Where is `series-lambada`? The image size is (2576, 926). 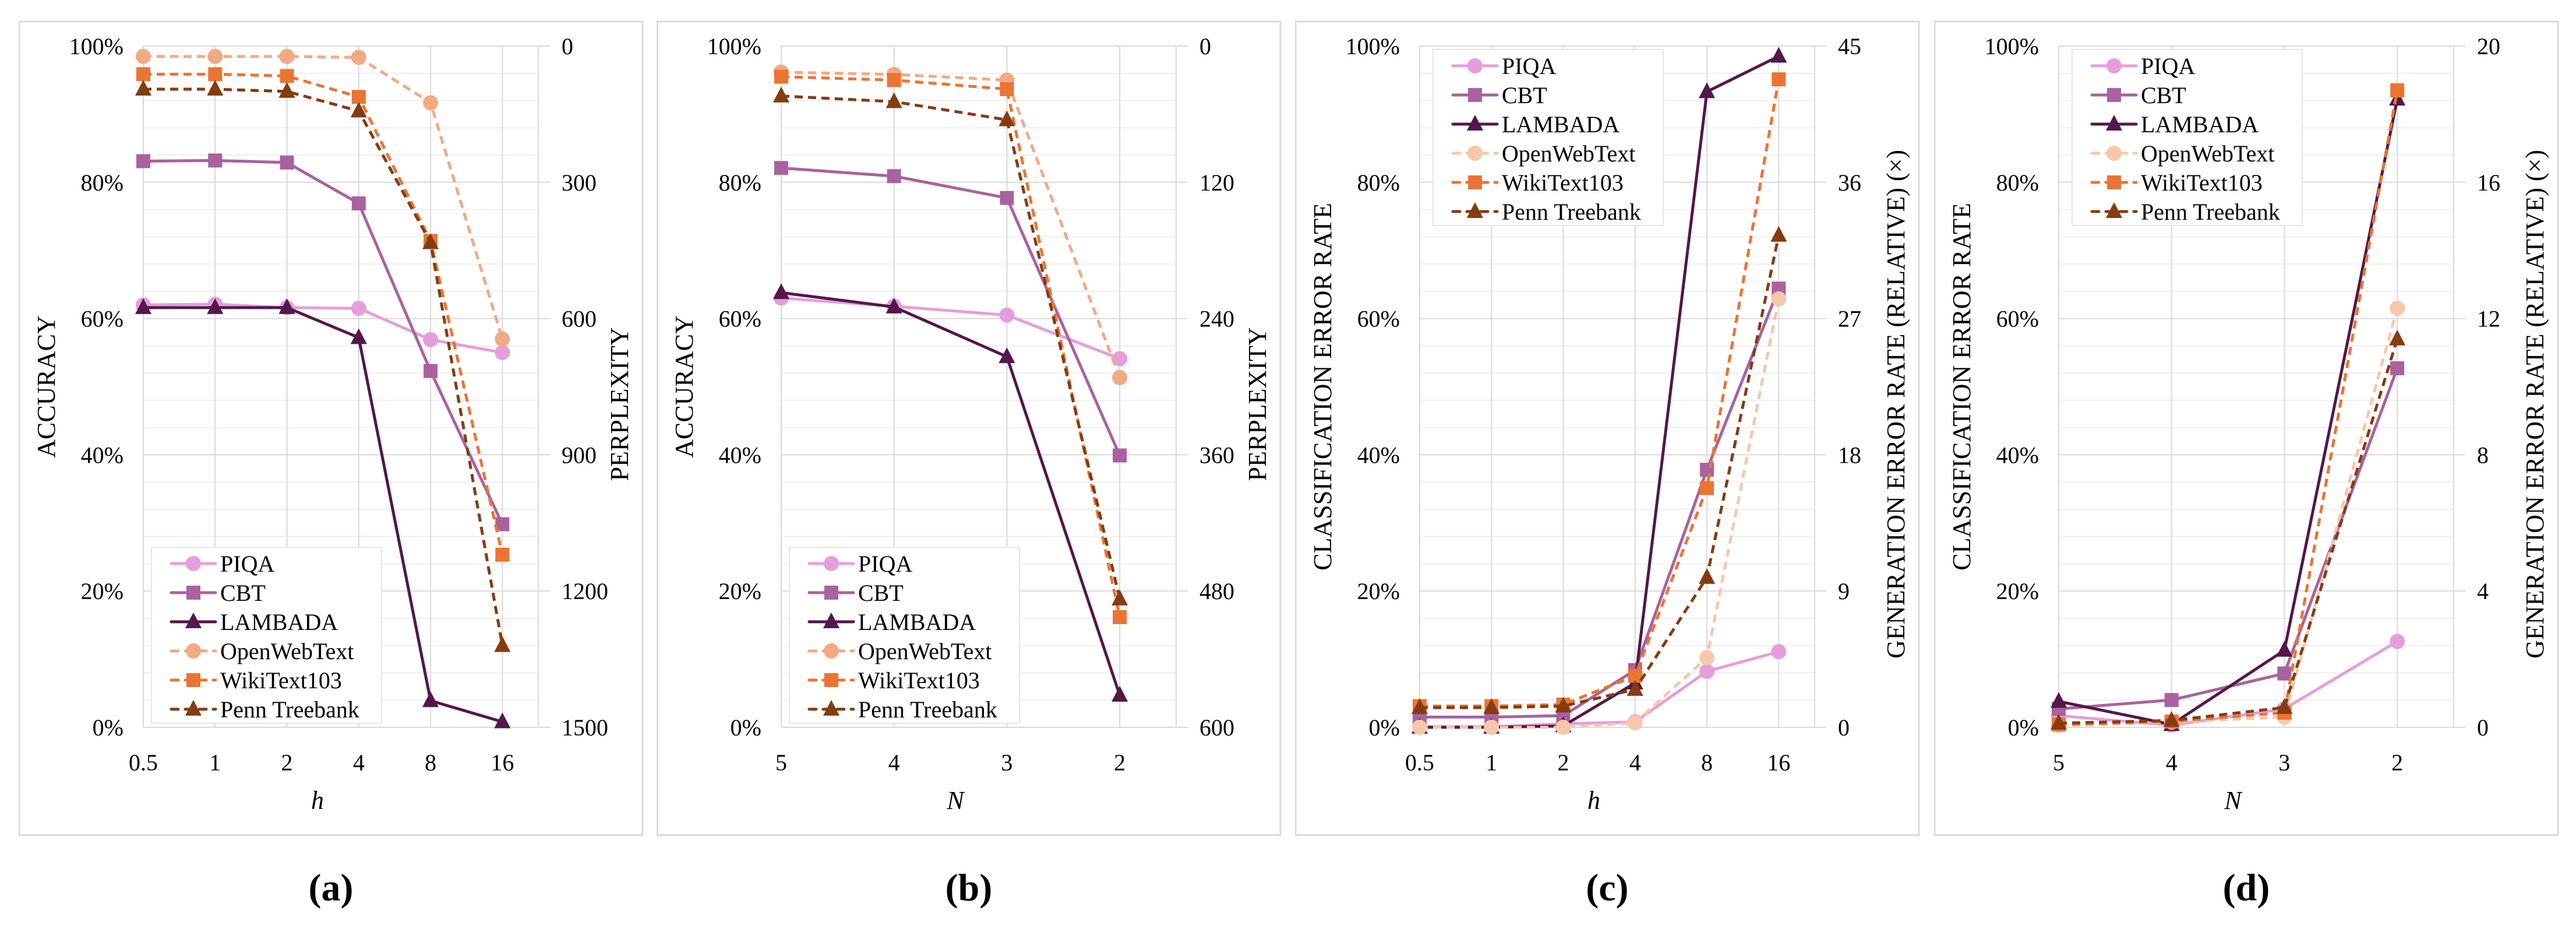 series-lambada is located at coordinates (323, 513).